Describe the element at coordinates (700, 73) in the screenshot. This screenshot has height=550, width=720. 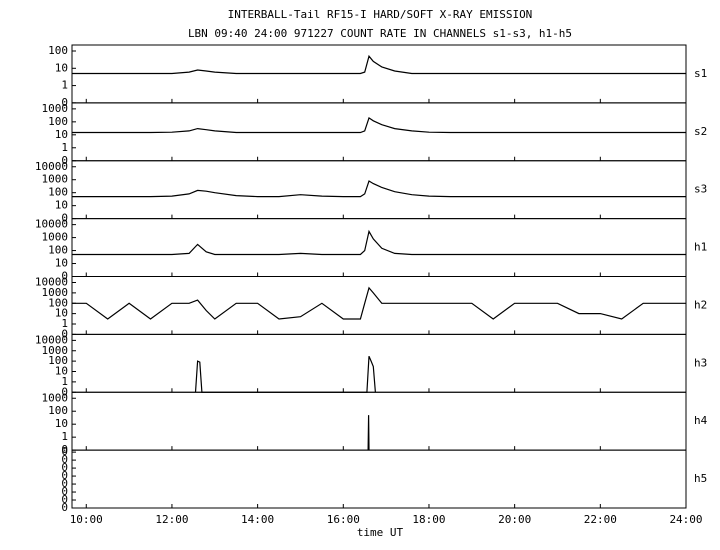
I see `panel-label: s1` at that location.